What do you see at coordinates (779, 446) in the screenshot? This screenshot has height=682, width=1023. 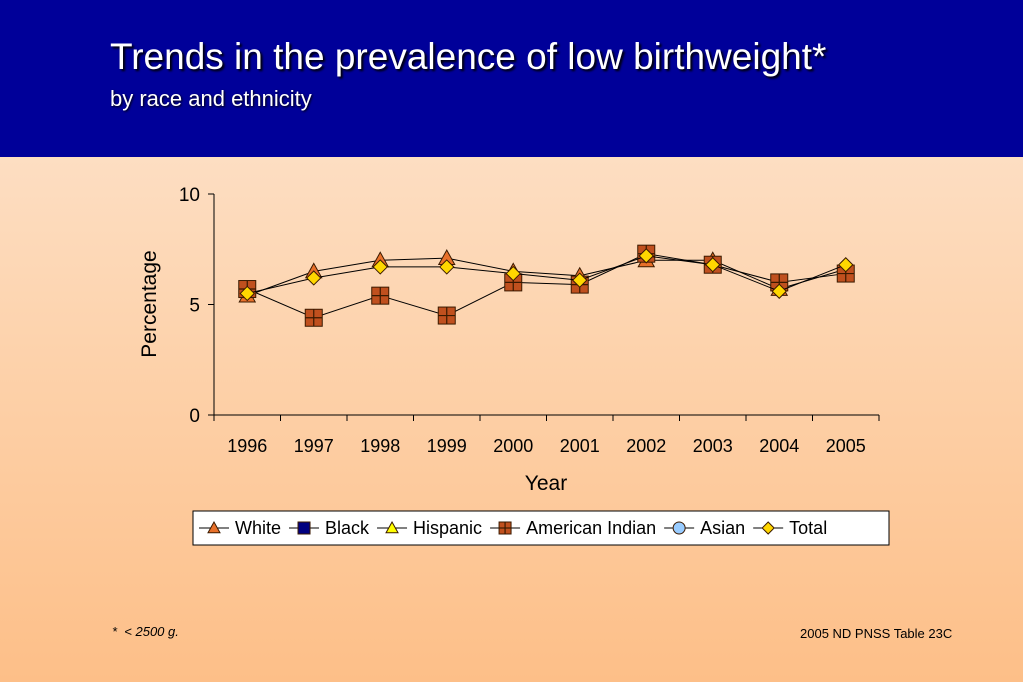 I see `x-tick-label: 2004` at bounding box center [779, 446].